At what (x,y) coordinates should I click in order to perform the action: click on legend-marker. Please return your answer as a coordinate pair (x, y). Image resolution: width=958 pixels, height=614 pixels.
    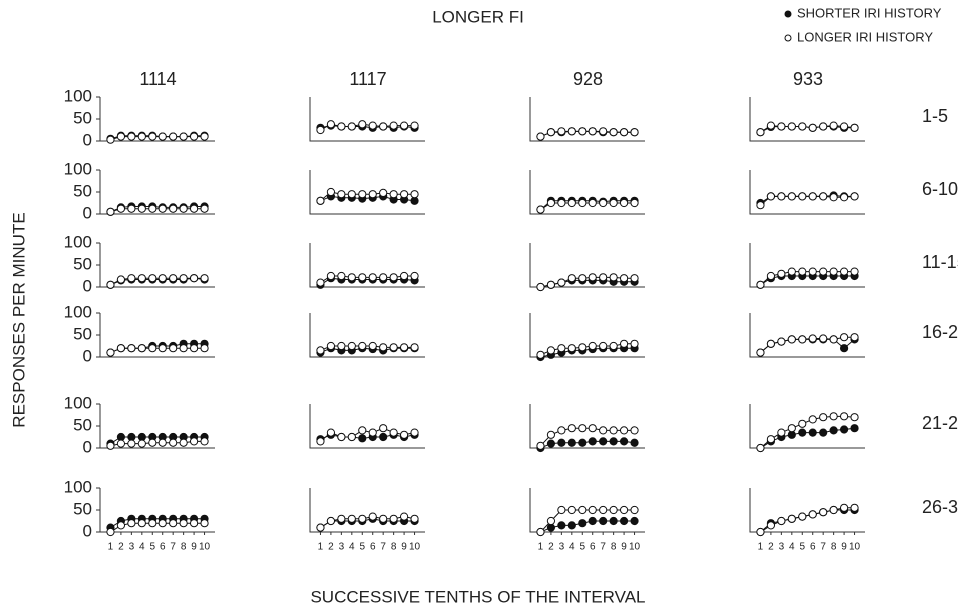
    Looking at the image, I should click on (788, 38).